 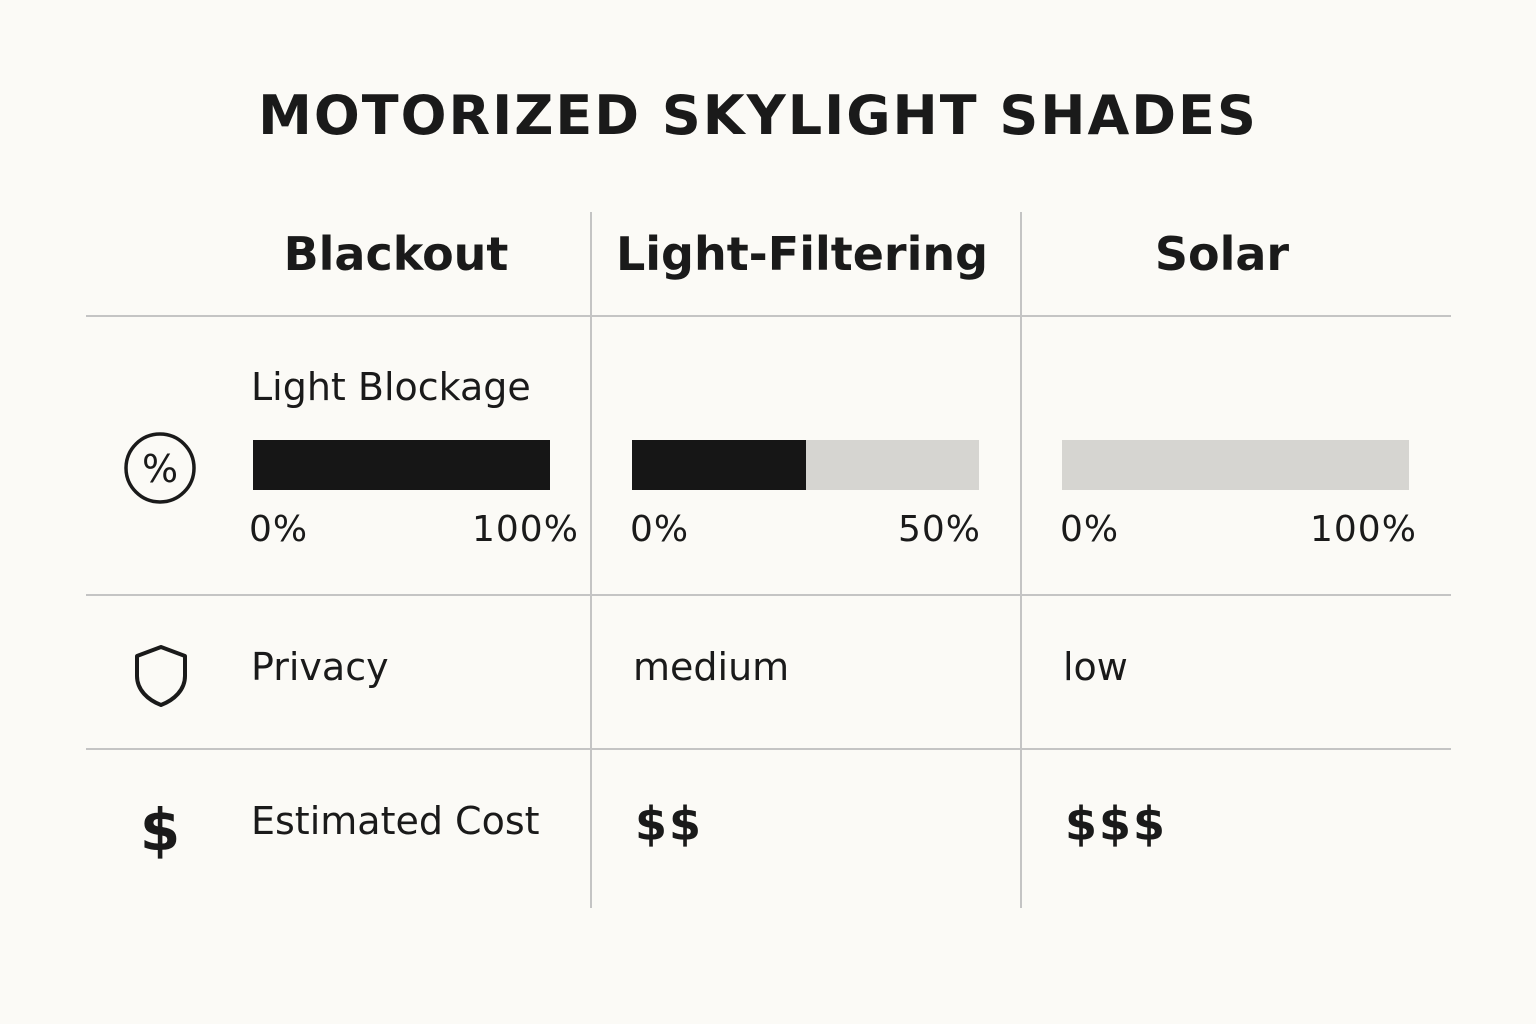 What do you see at coordinates (1222, 254) in the screenshot?
I see `column-header-solar: Solar` at bounding box center [1222, 254].